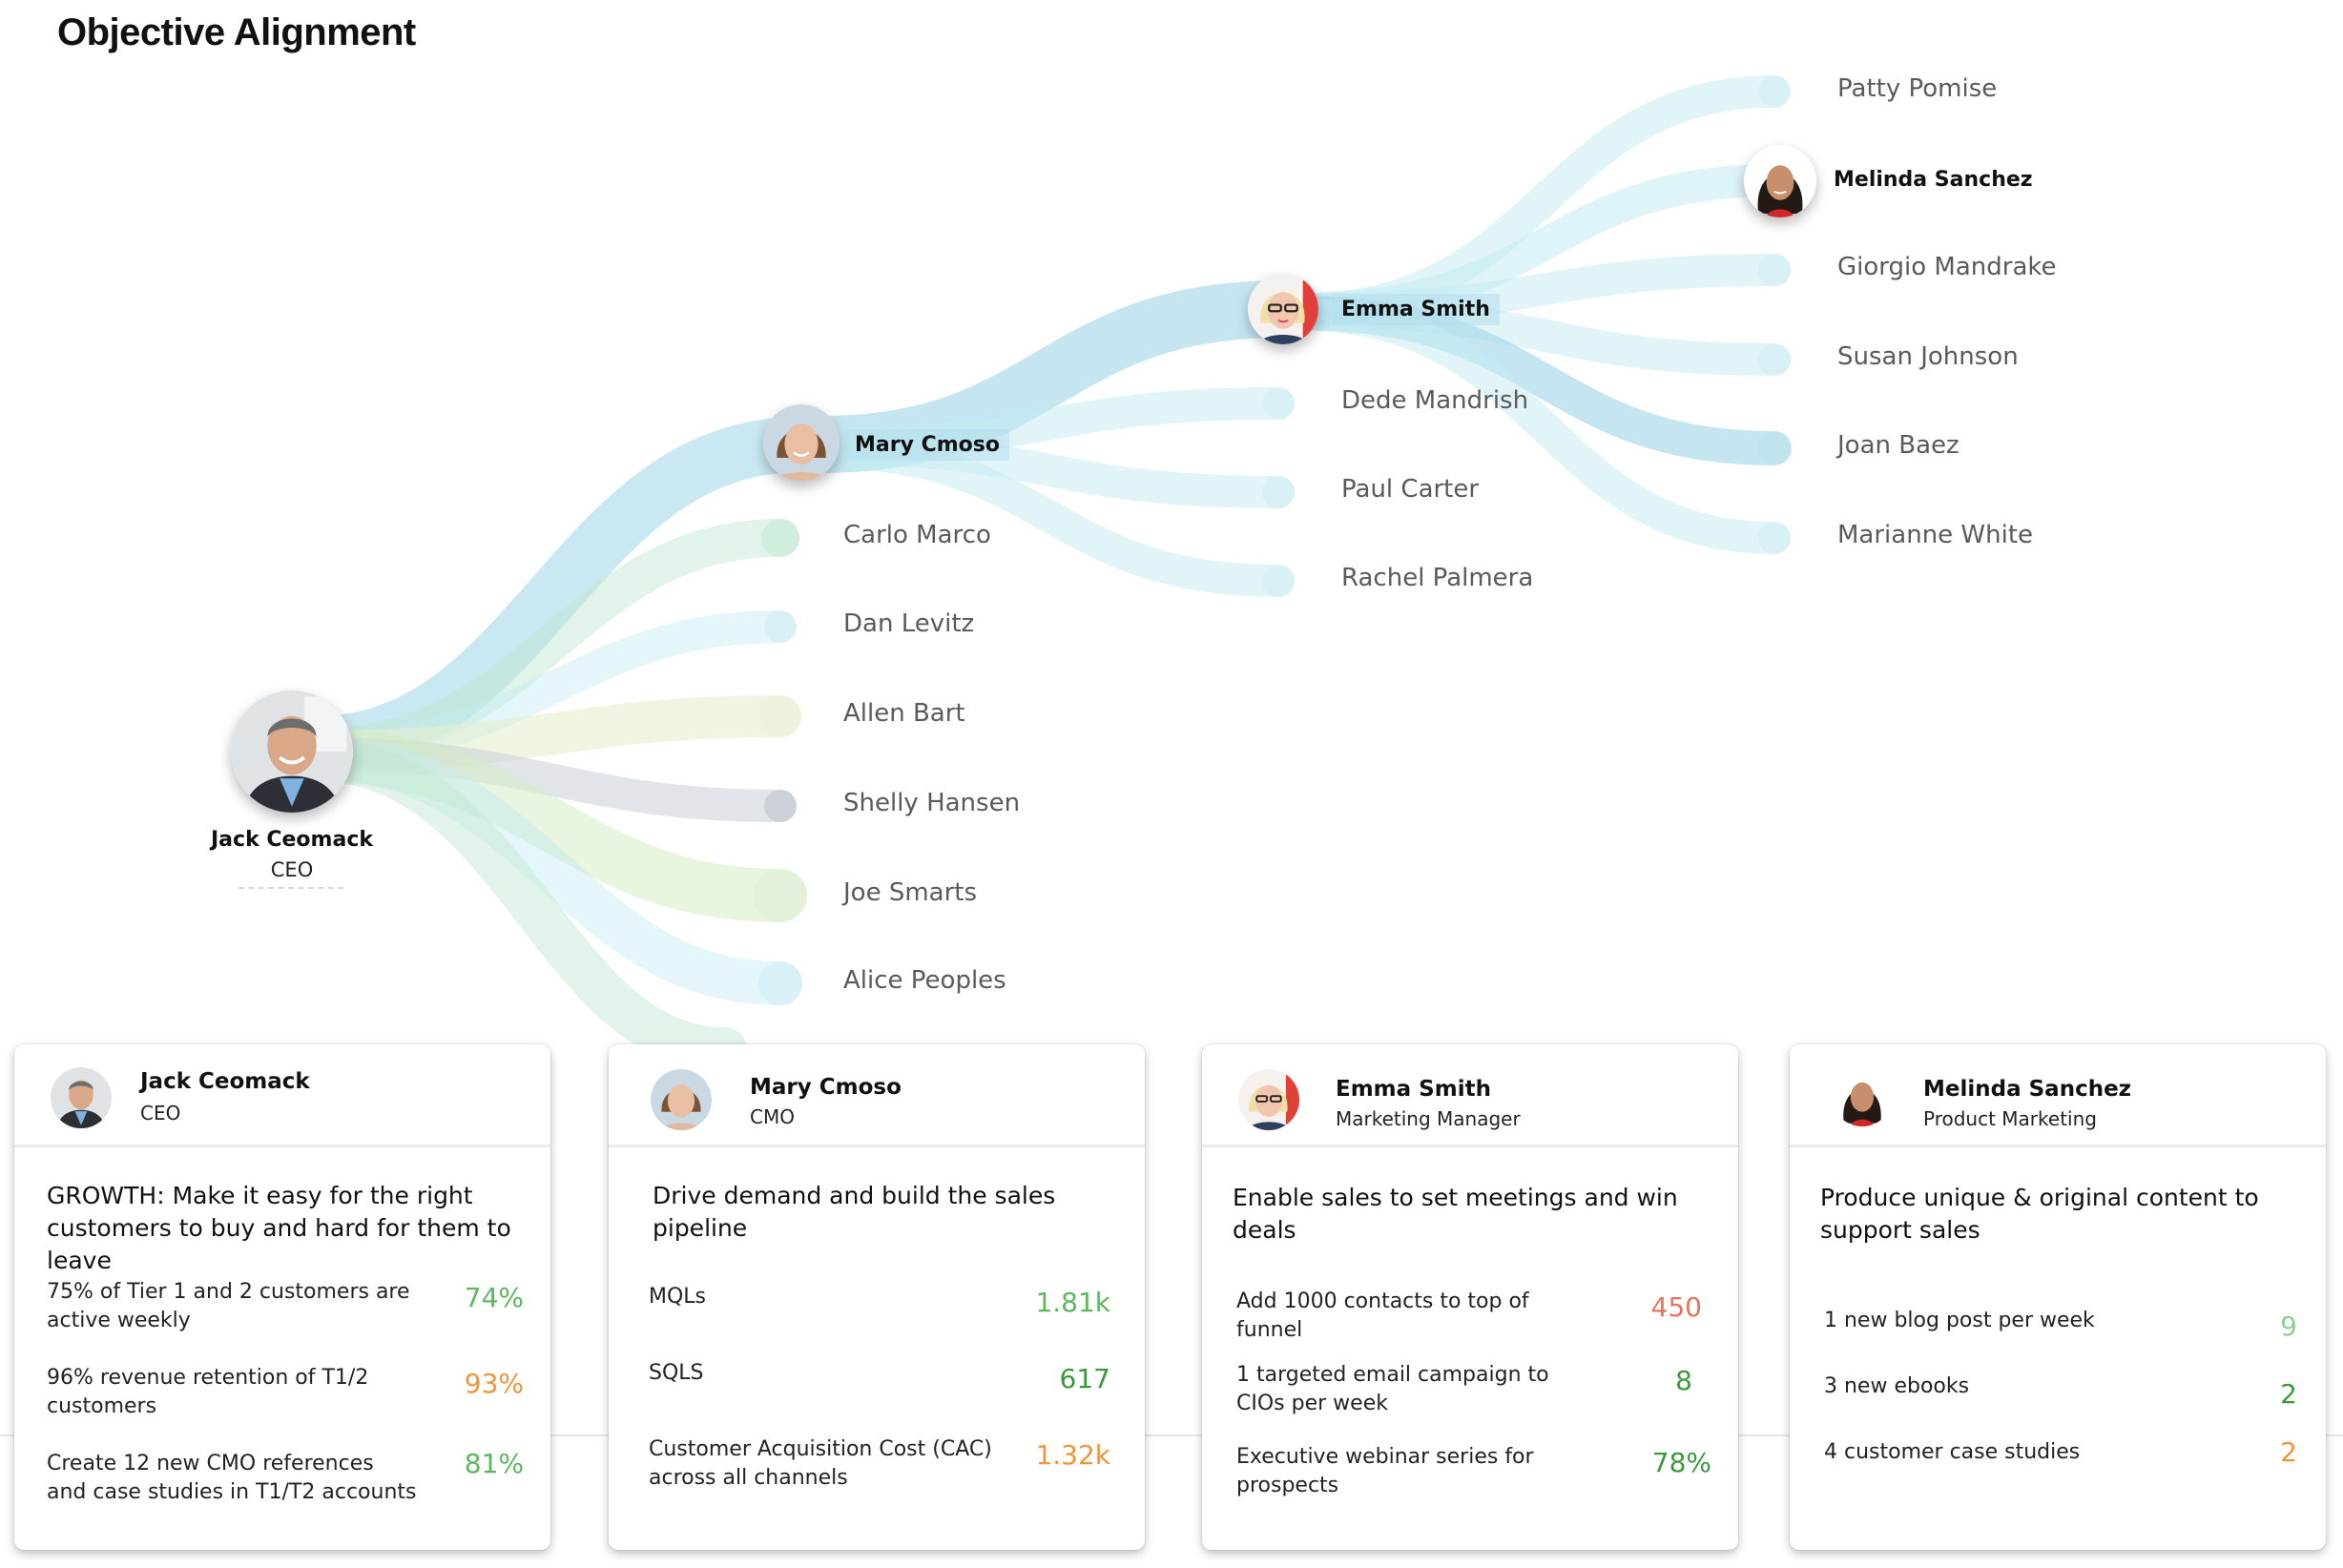  Describe the element at coordinates (924, 980) in the screenshot. I see `tree-node-alice-peoples: Alice Peoples` at that location.